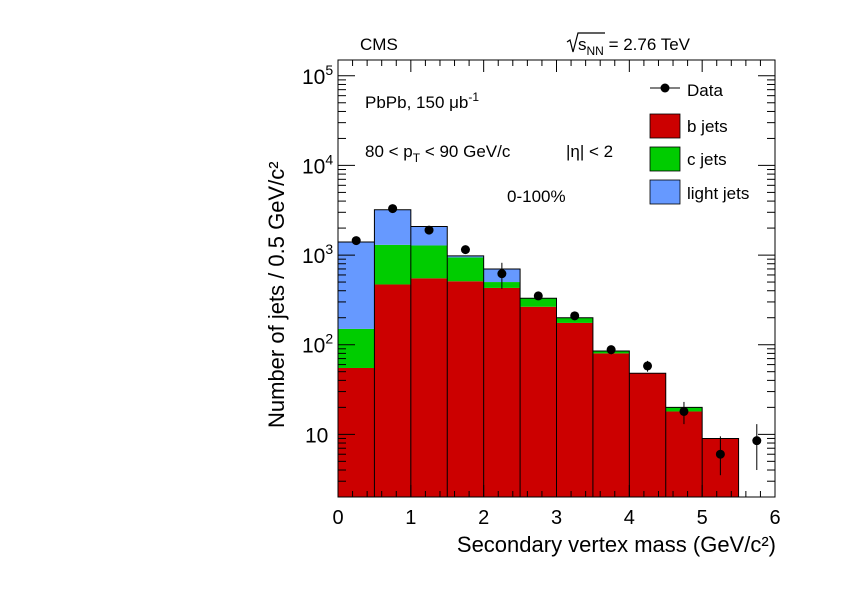 This screenshot has height=595, width=842. Describe the element at coordinates (276, 294) in the screenshot. I see `y-axis-label: Number of jets / 0.5 GeV/c²` at that location.